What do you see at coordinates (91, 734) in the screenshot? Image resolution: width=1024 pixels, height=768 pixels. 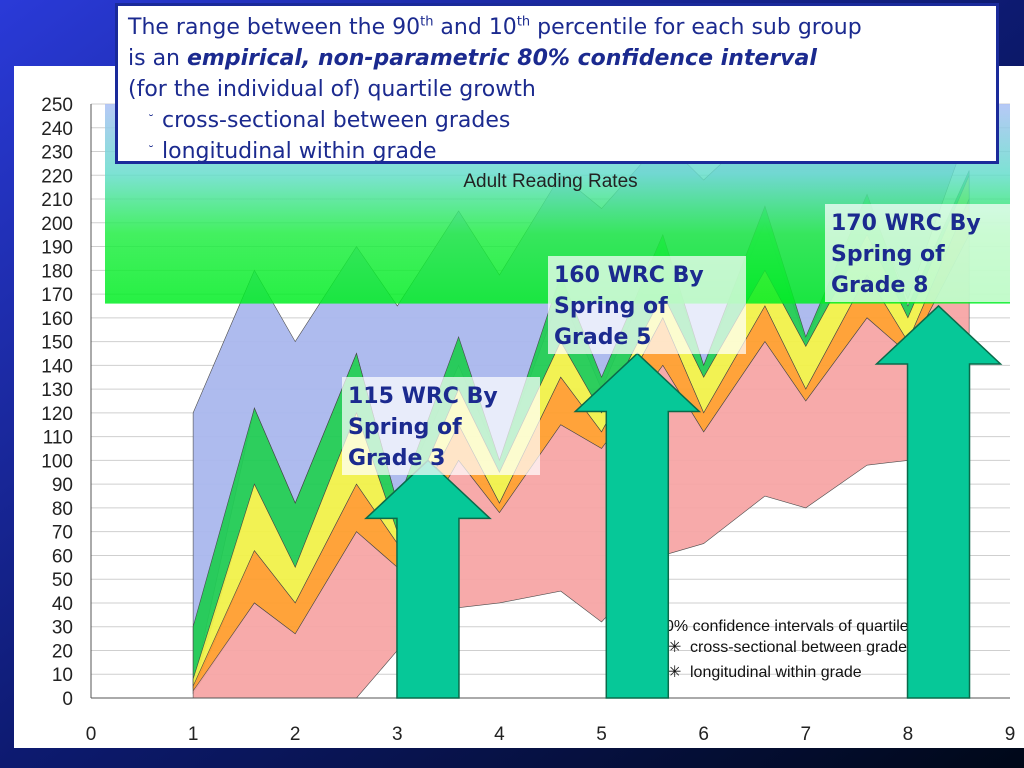 I see `x-tick-label: 0` at bounding box center [91, 734].